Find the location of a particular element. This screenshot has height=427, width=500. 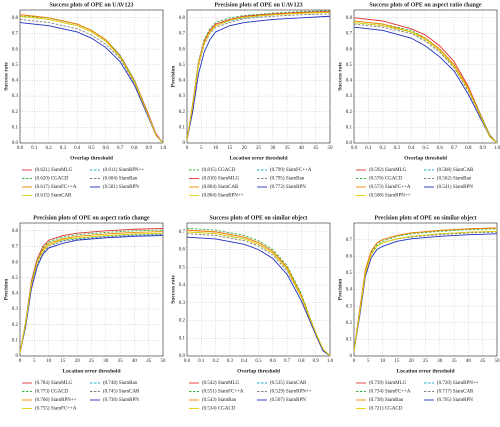

x-axis-label: Location error threshold is located at coordinates (91, 371).